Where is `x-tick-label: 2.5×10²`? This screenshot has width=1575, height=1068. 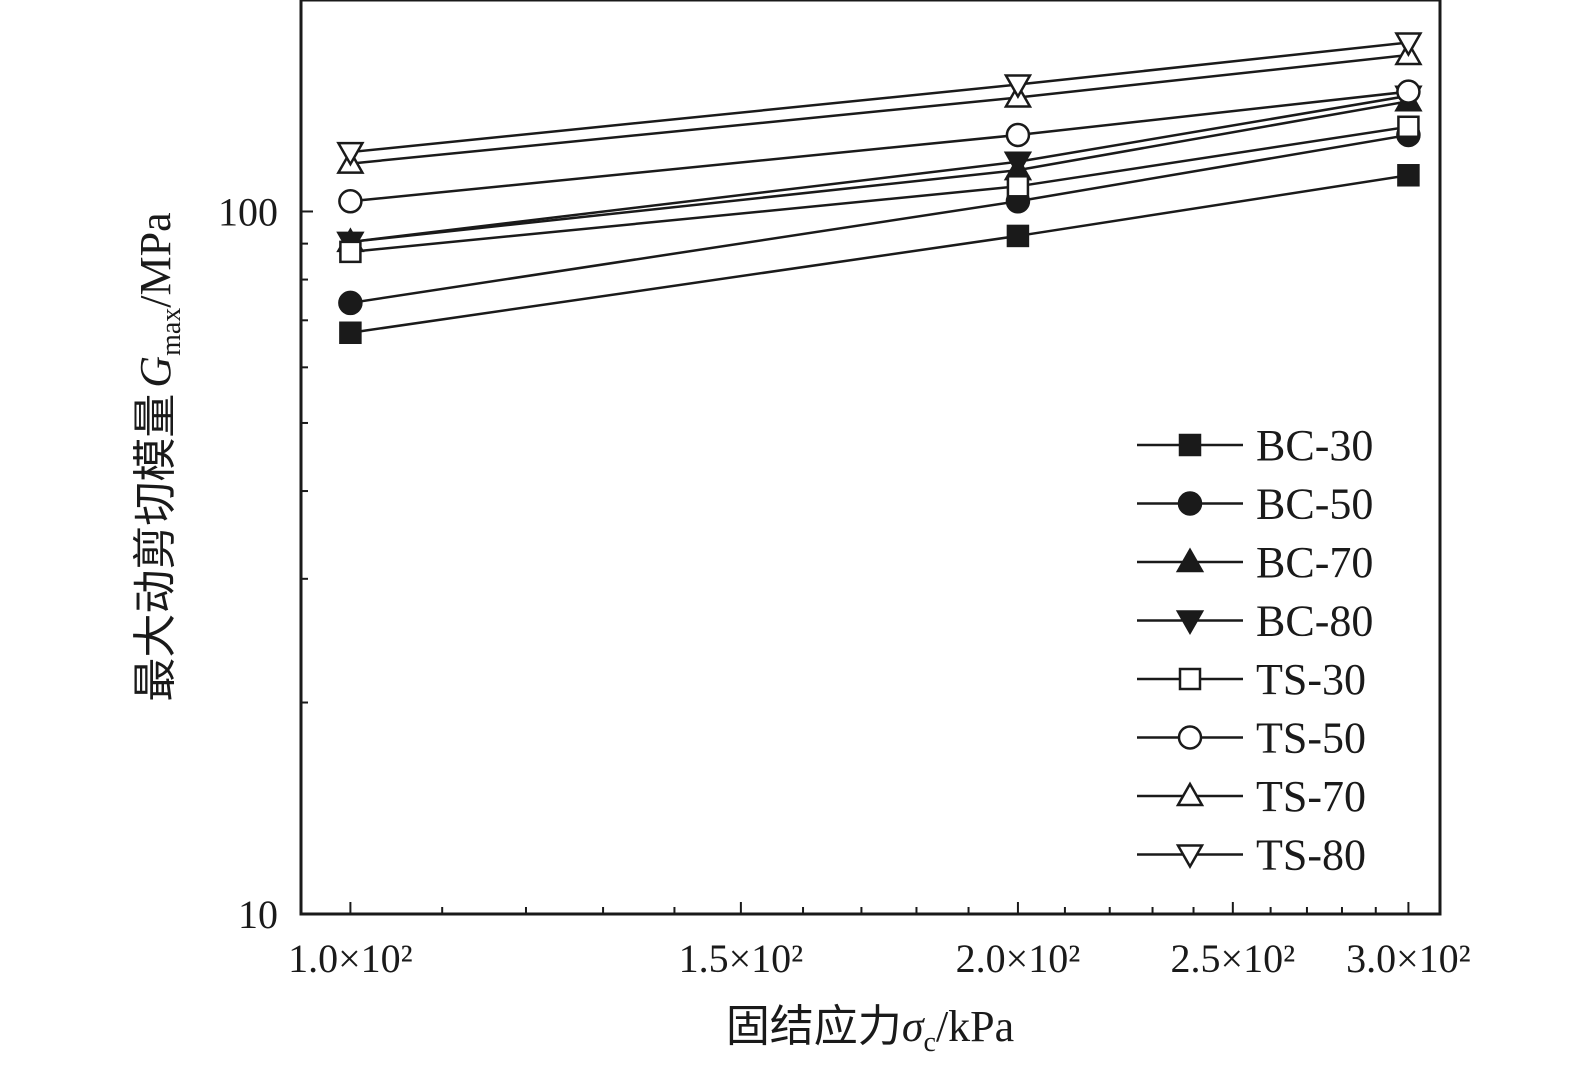
x-tick-label: 2.5×10² is located at coordinates (1233, 958).